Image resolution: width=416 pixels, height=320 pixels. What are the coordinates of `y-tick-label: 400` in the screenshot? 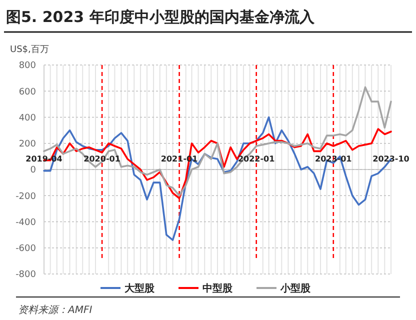 It's located at (27, 118).